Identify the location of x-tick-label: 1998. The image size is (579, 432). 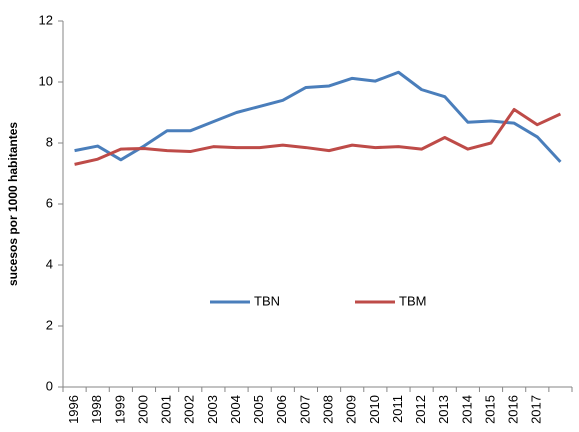
(96, 409).